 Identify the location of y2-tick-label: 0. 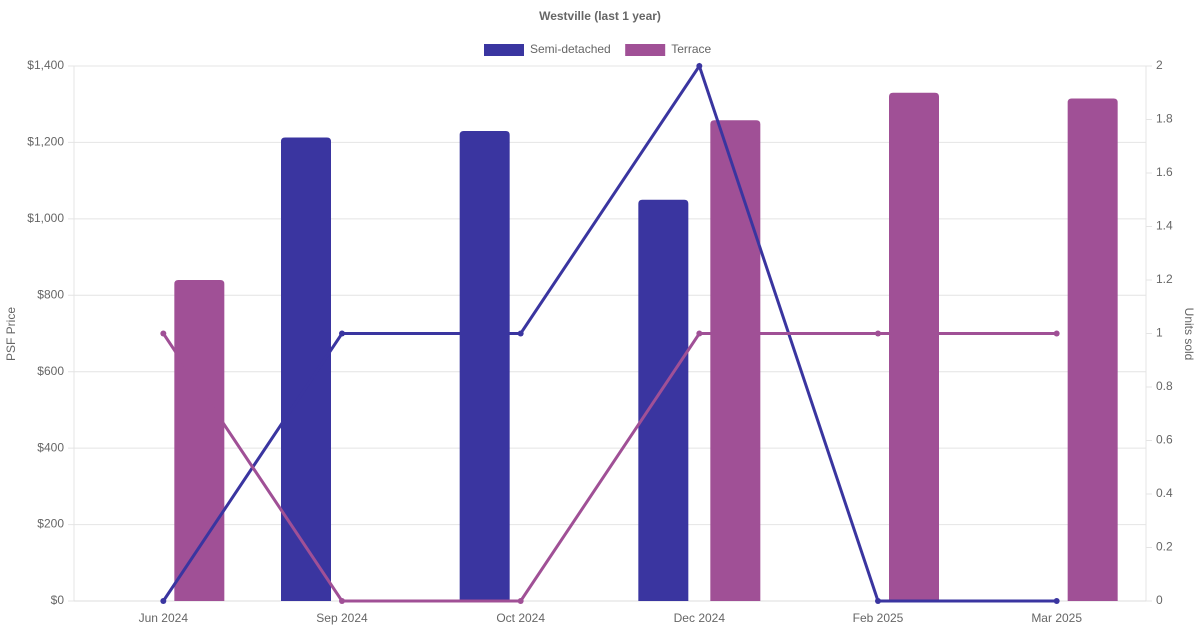
(1159, 600).